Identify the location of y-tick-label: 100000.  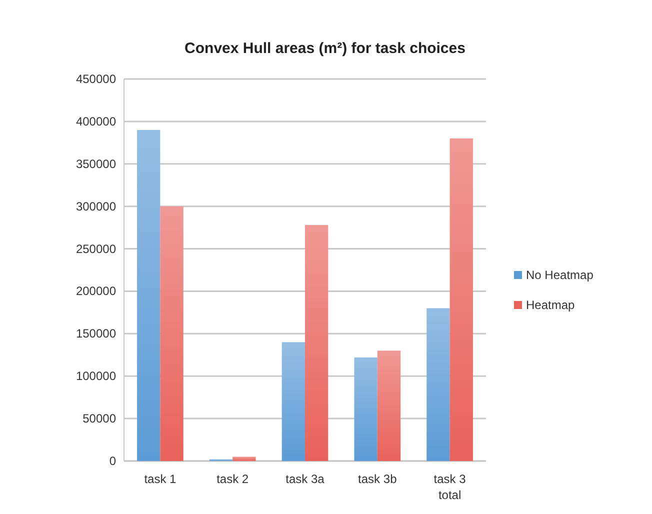
(96, 376).